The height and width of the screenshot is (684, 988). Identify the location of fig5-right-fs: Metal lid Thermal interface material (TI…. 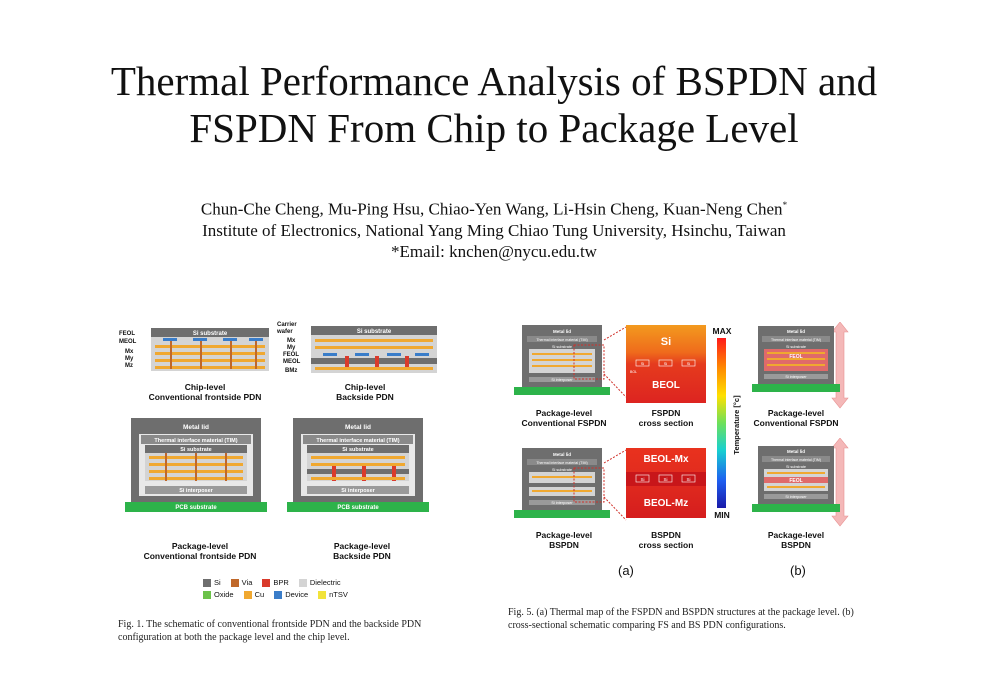
(800, 365).